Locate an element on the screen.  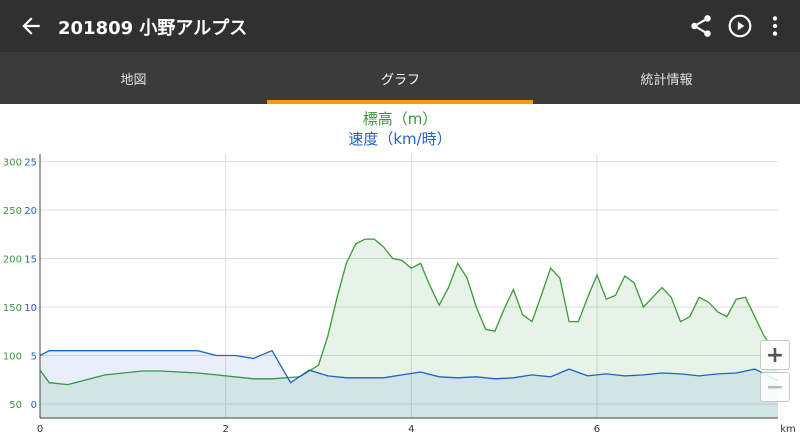
tab-statistics: 統計情報 is located at coordinates (666, 80).